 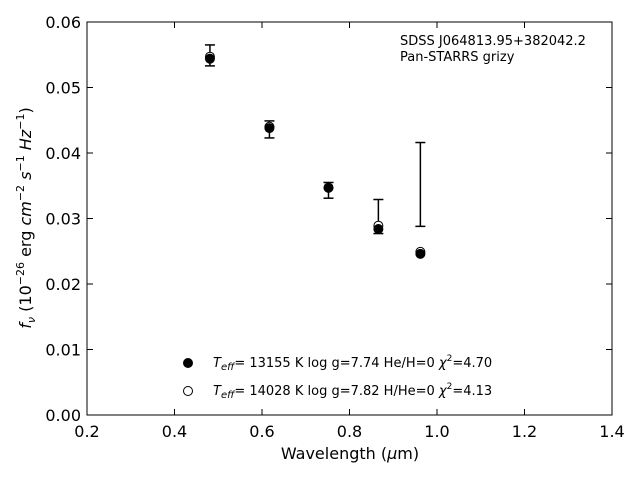 What do you see at coordinates (188, 391) in the screenshot?
I see `legend-marker-open` at bounding box center [188, 391].